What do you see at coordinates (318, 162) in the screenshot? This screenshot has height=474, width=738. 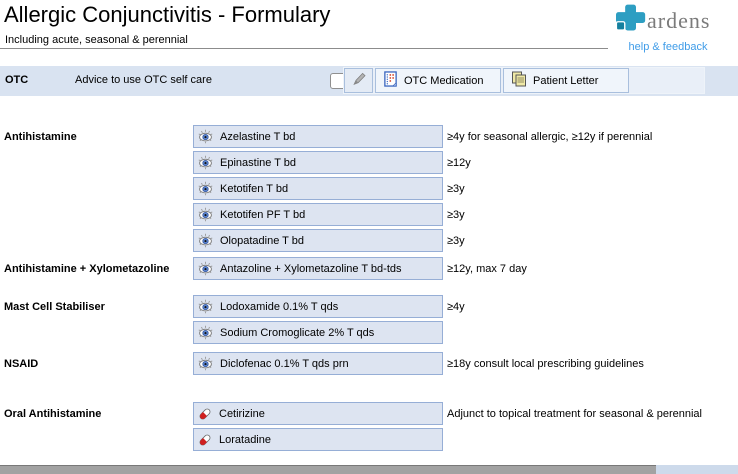 I see `medication-button: Epinastine T bd` at bounding box center [318, 162].